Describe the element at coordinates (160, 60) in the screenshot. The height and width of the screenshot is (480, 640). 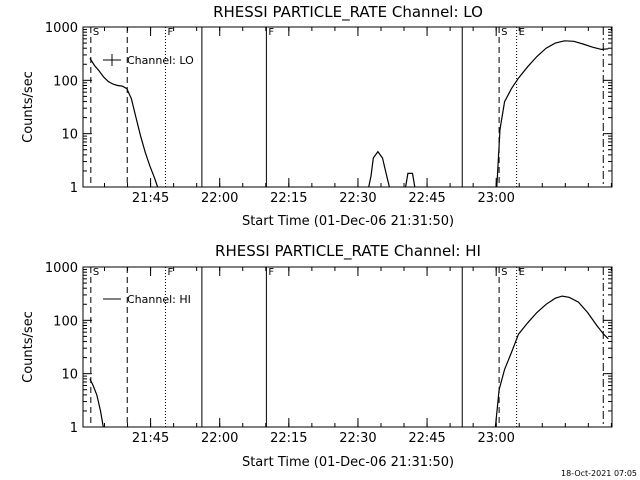
I see `legend-label: Channel: LO` at that location.